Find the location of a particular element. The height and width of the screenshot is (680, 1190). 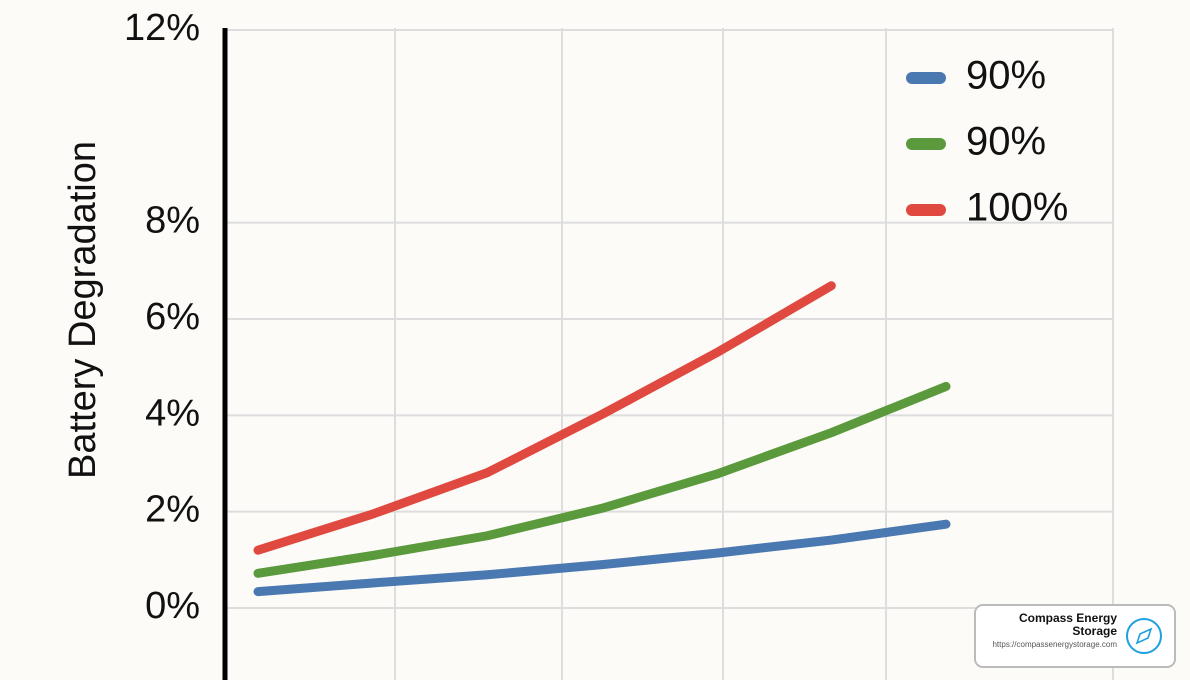

y-axis-label: Battery Degradation is located at coordinates (83, 310).